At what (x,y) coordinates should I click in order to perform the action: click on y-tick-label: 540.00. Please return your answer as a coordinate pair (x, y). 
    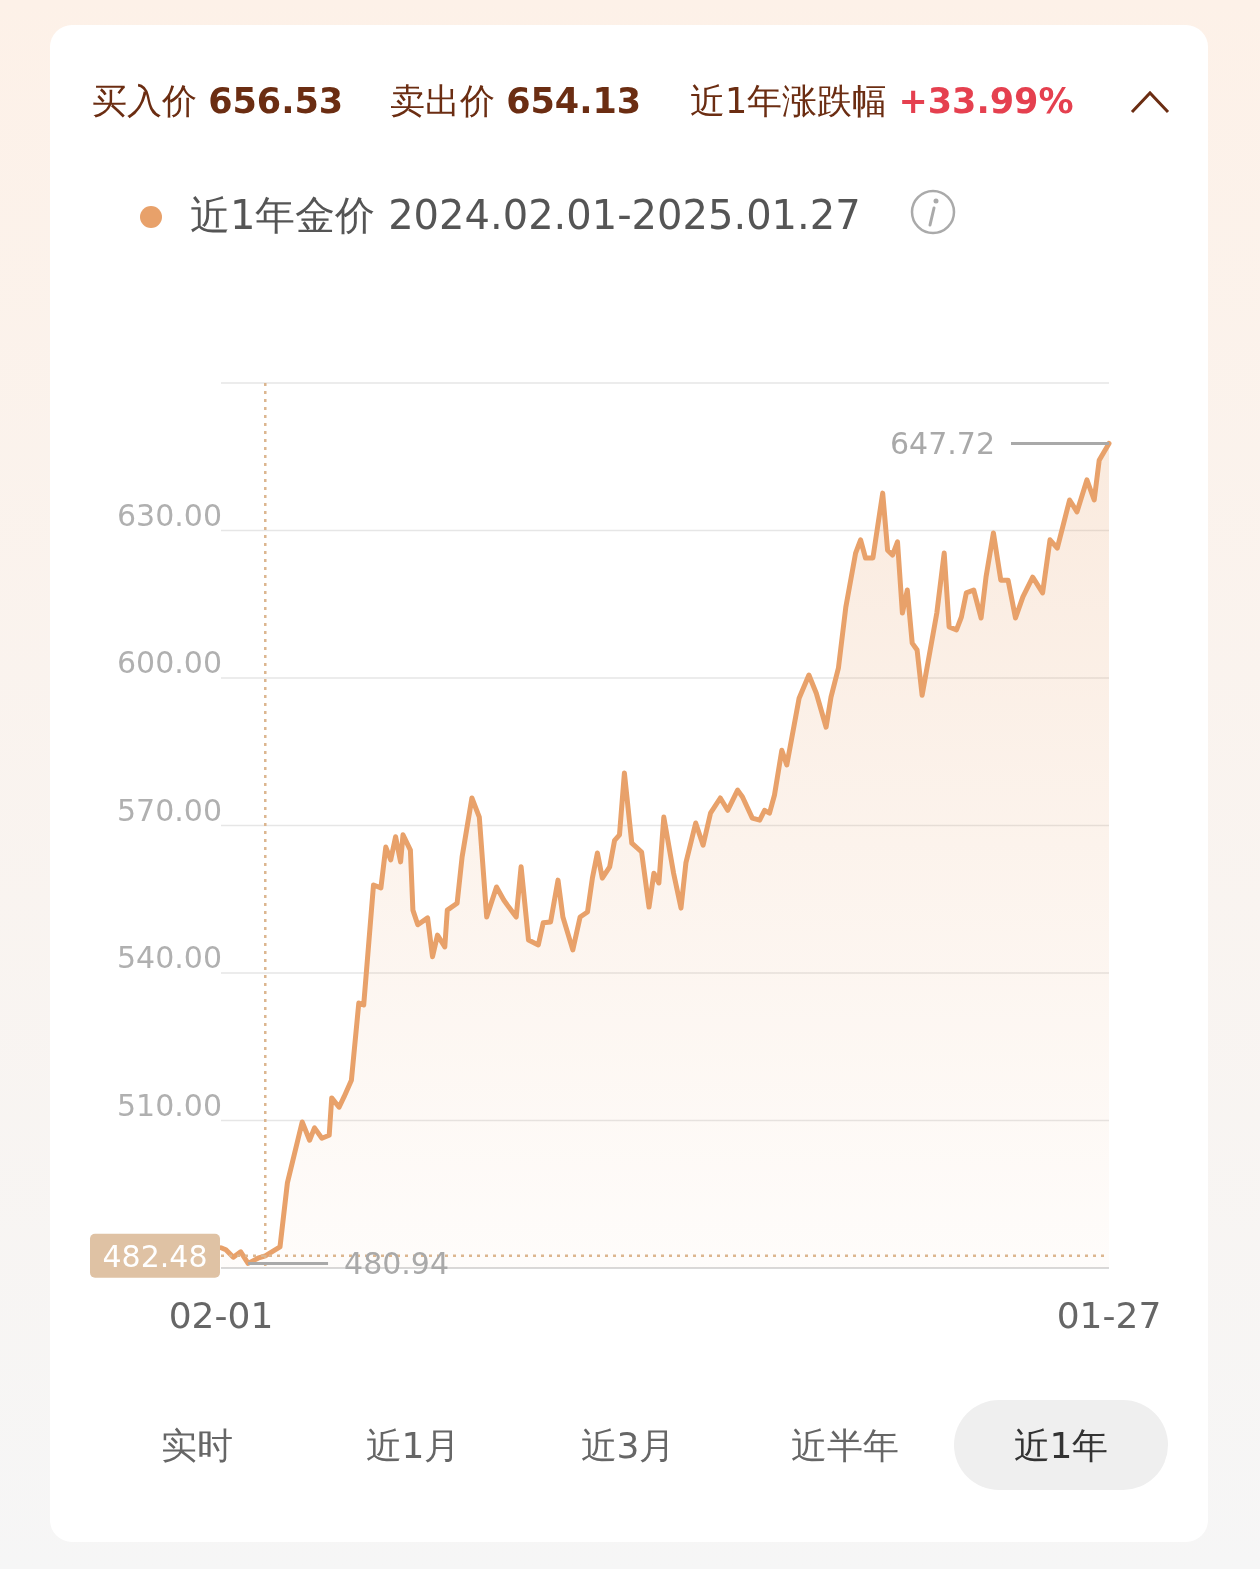
    Looking at the image, I should click on (169, 957).